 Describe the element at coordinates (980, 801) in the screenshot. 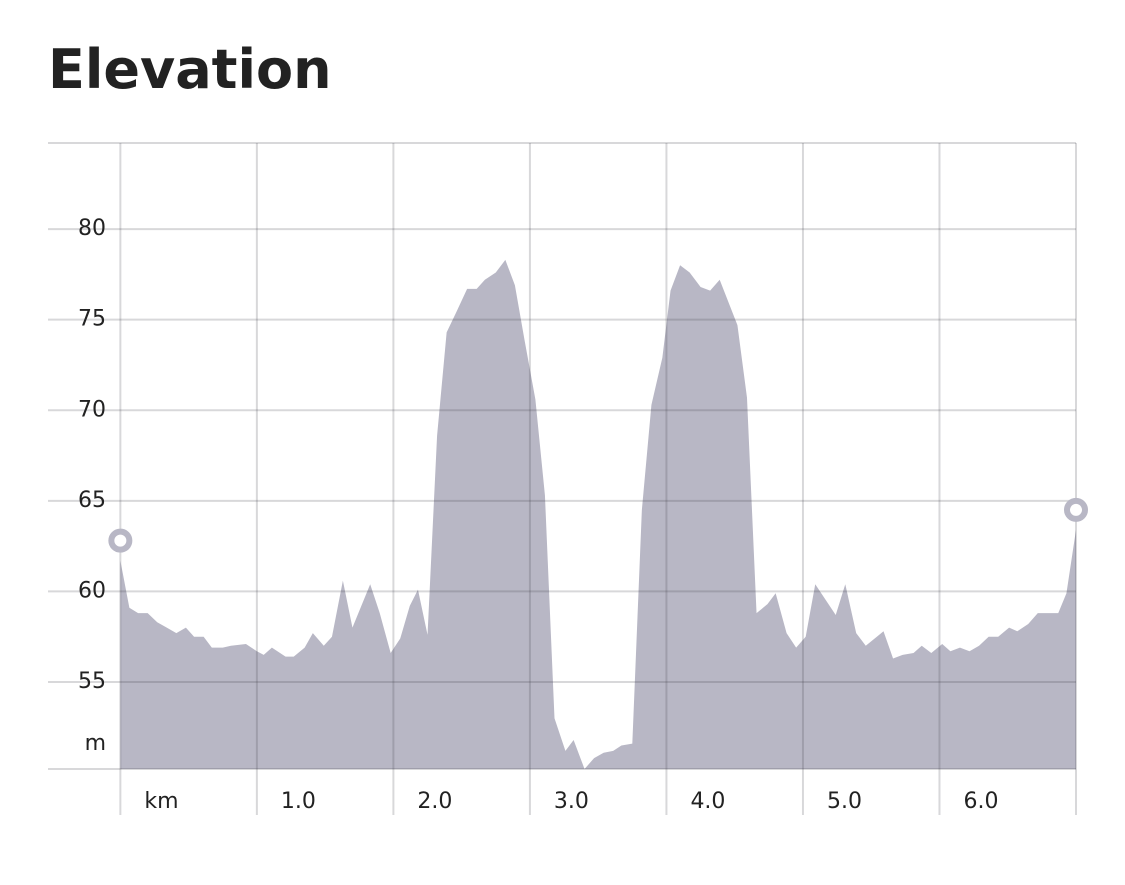

I see `x-tick-label: 6.0` at that location.